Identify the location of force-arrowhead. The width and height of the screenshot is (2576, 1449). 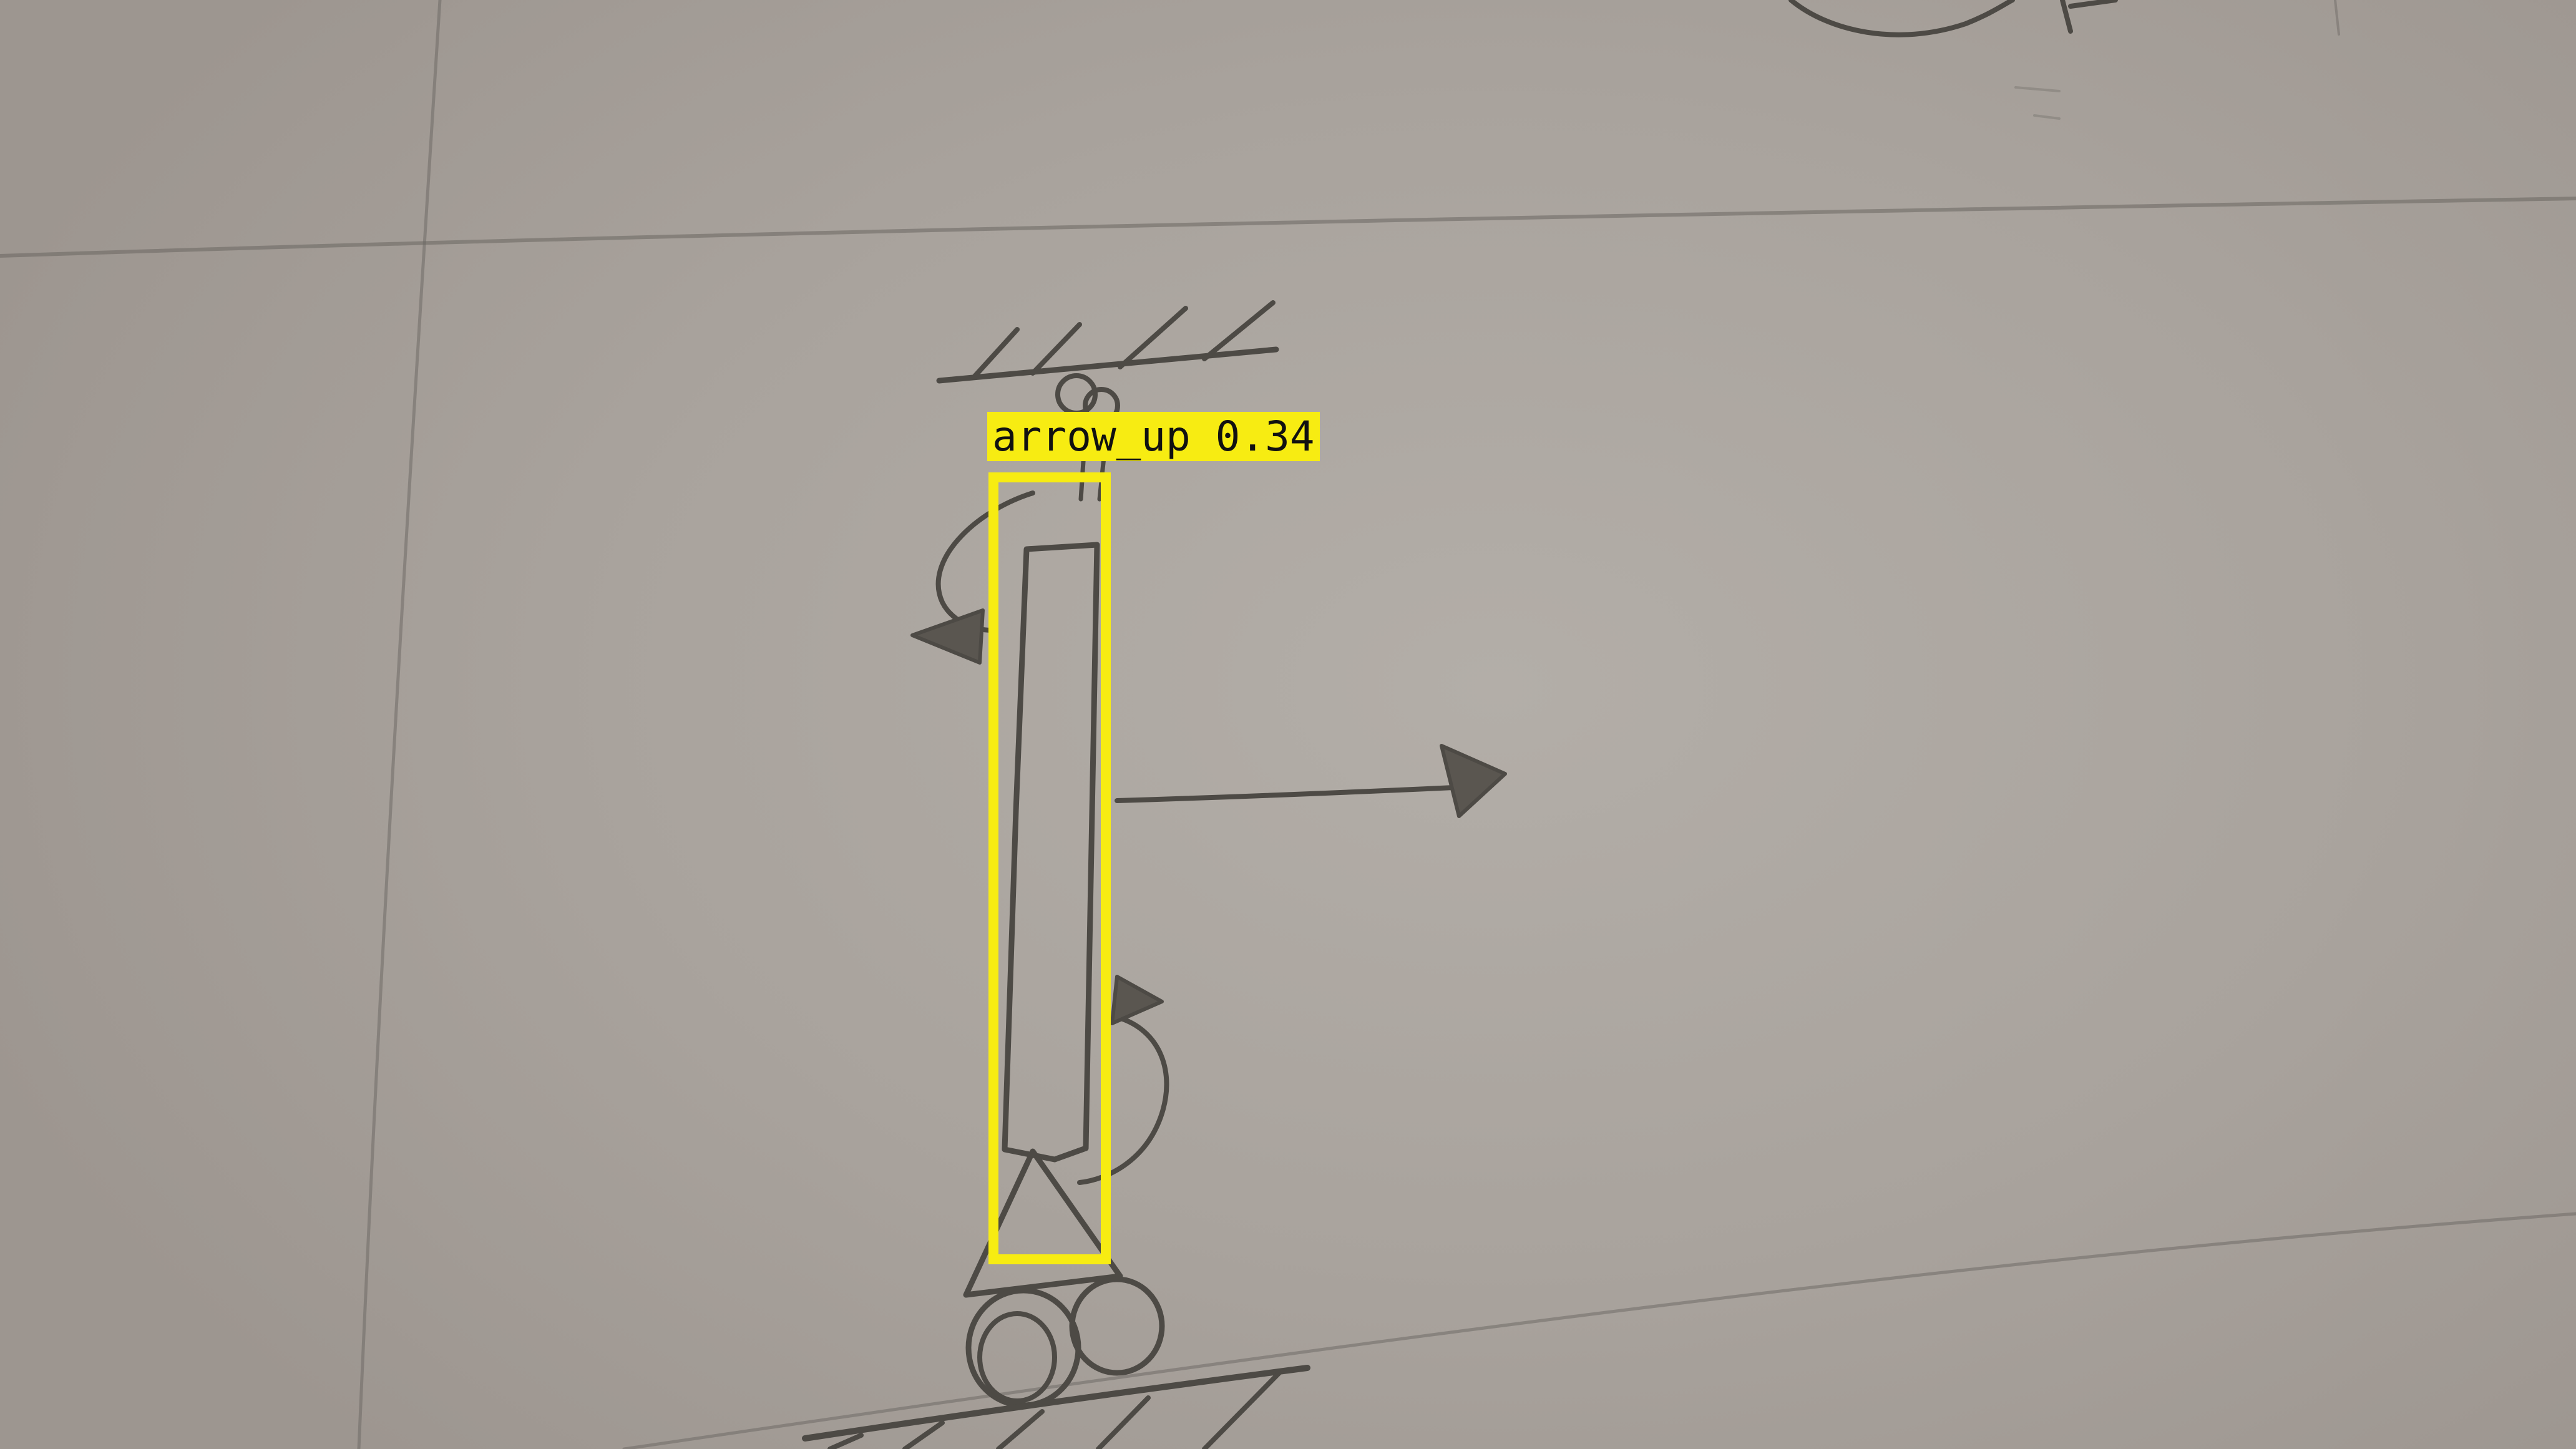
(1473, 781).